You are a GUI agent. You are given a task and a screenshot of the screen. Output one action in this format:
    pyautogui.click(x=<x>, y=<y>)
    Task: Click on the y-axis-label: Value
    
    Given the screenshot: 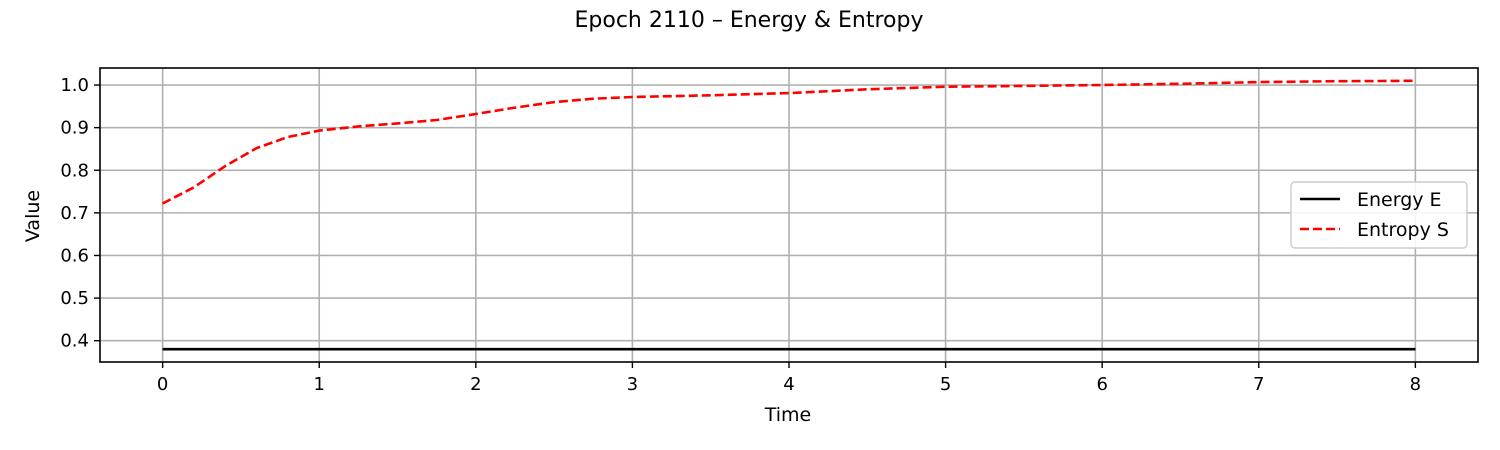 What is the action you would take?
    pyautogui.click(x=33, y=216)
    